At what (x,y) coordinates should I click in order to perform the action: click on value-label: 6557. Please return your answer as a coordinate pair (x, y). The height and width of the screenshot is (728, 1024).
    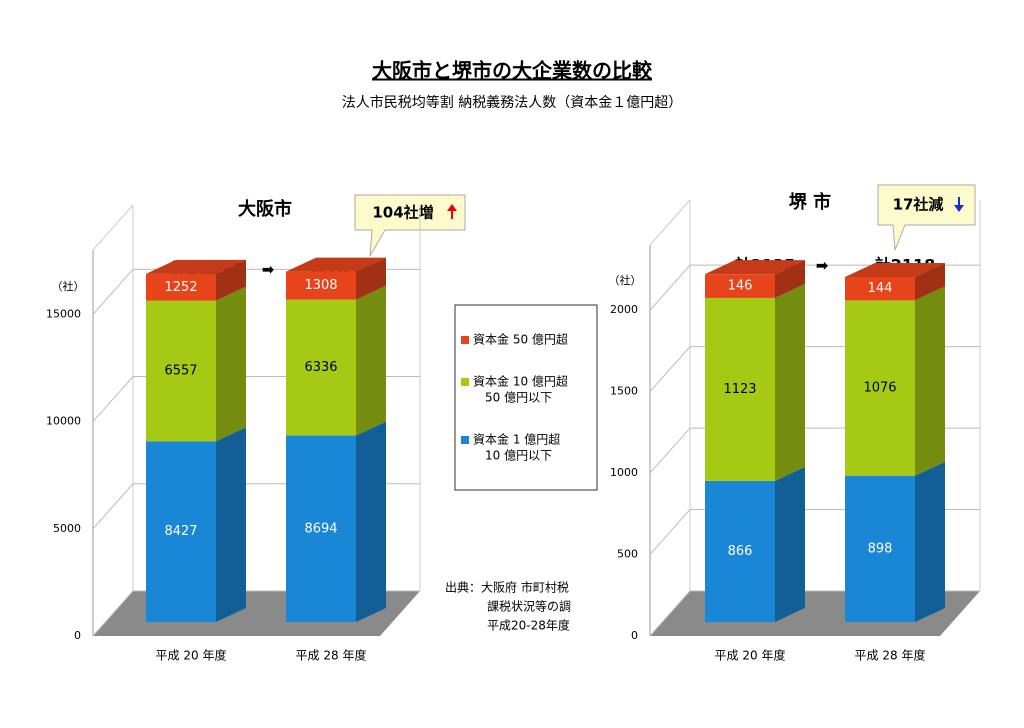
    Looking at the image, I should click on (180, 370).